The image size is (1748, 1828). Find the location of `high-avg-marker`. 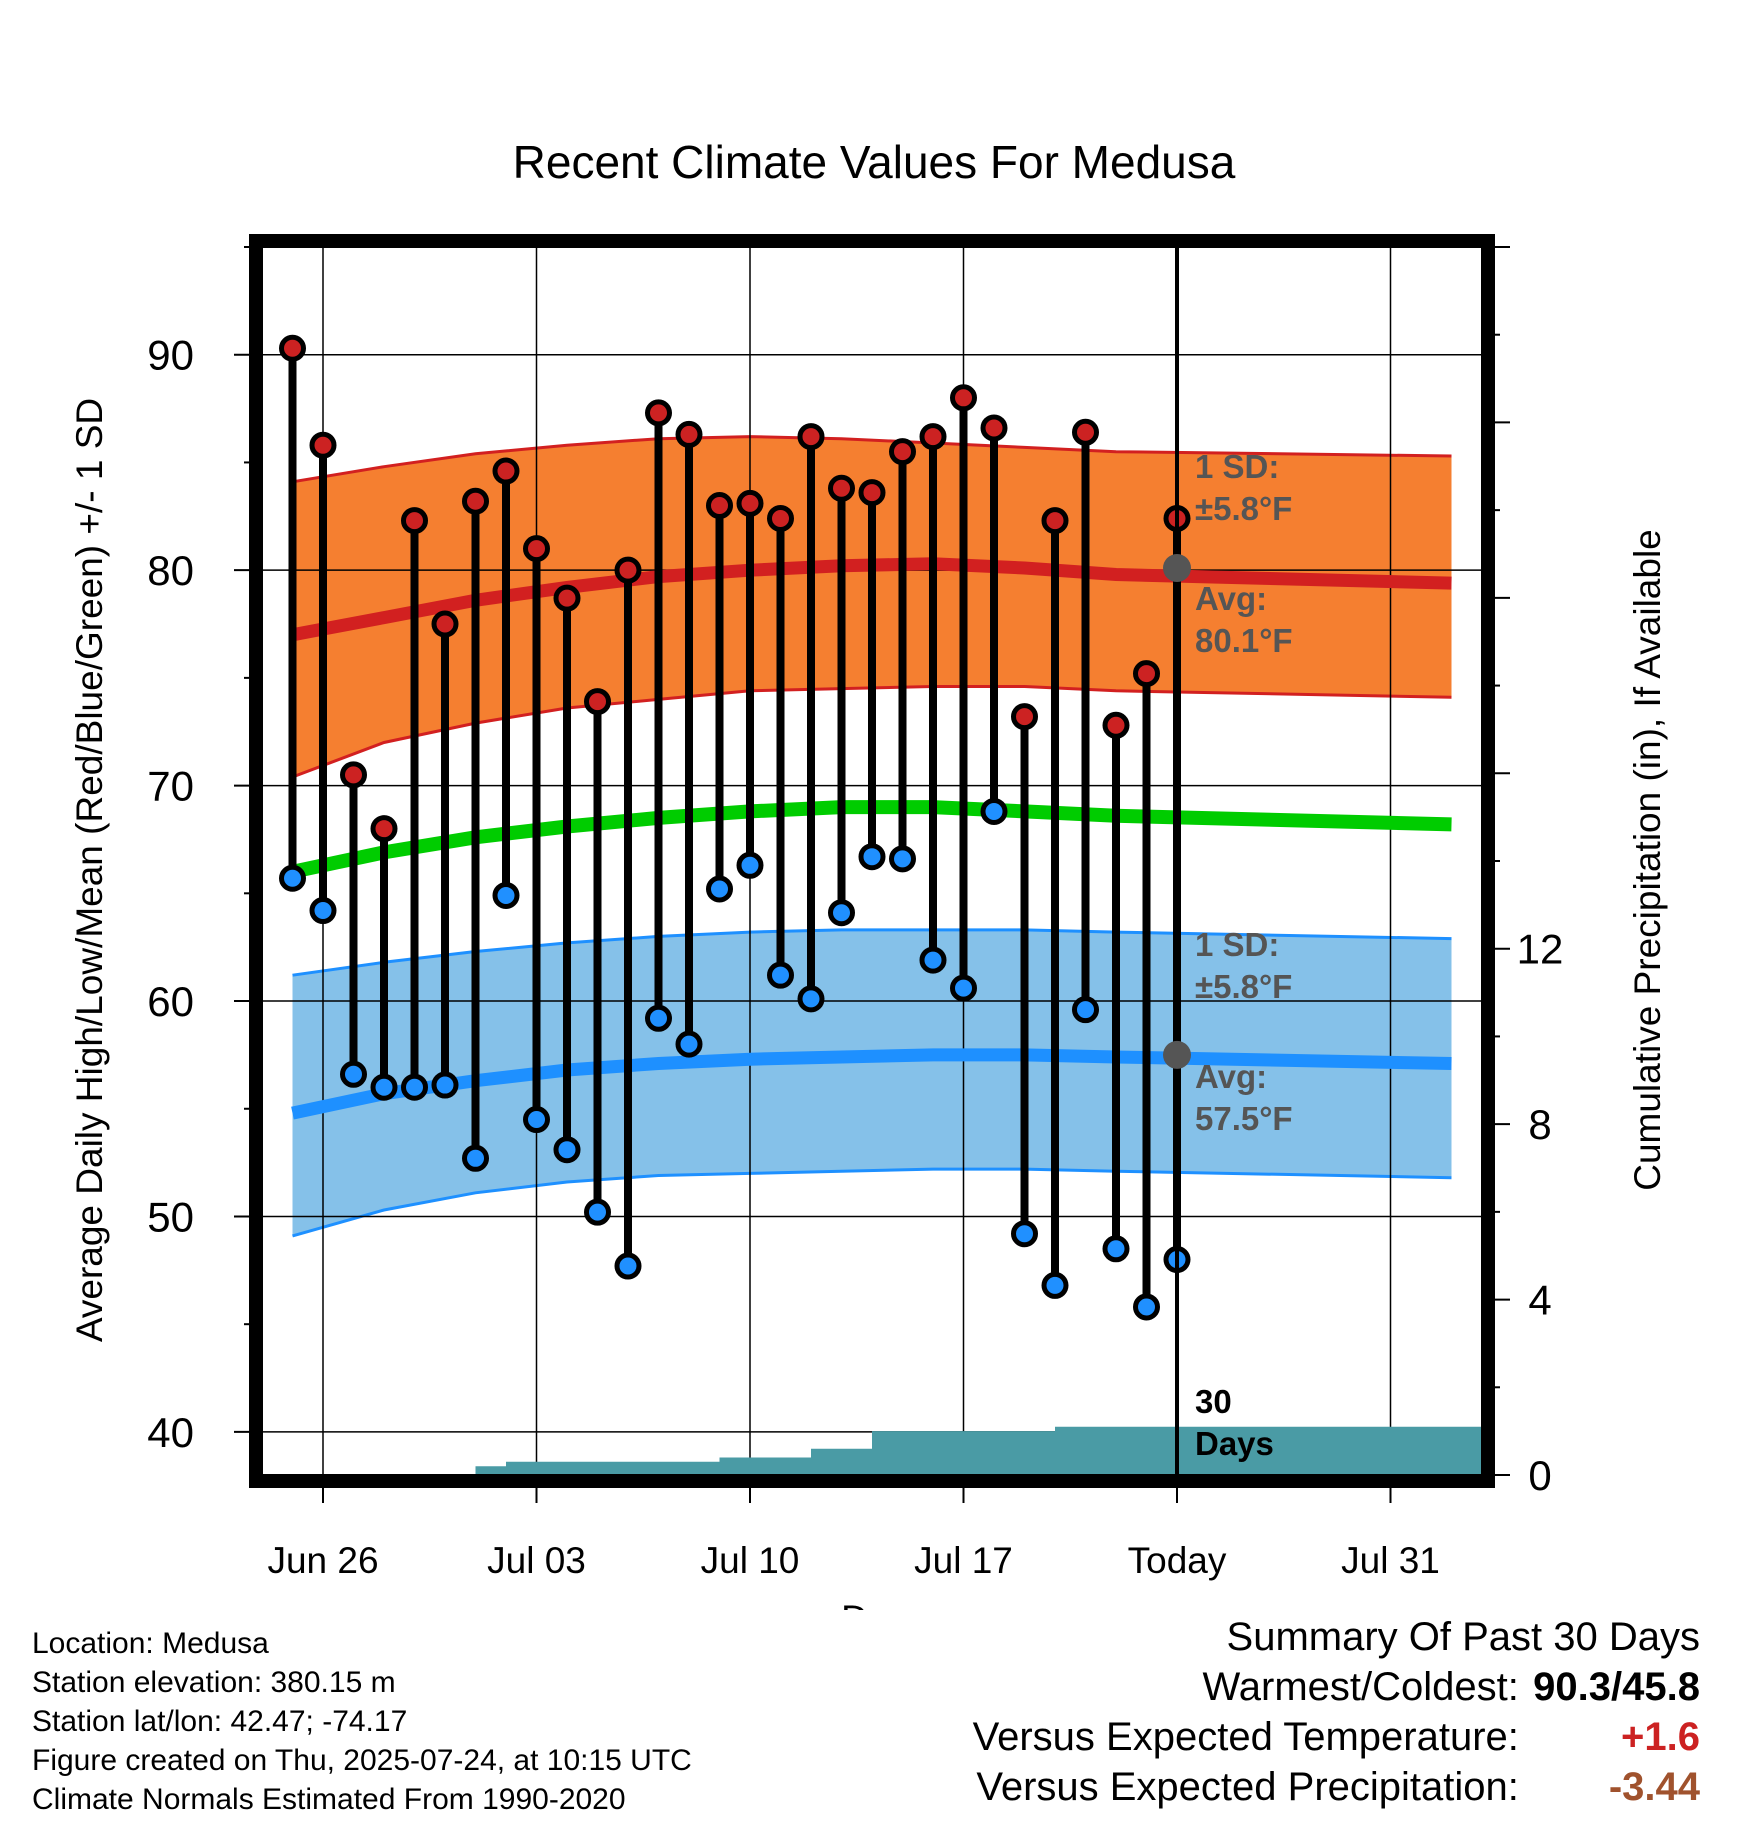

high-avg-marker is located at coordinates (1177, 568).